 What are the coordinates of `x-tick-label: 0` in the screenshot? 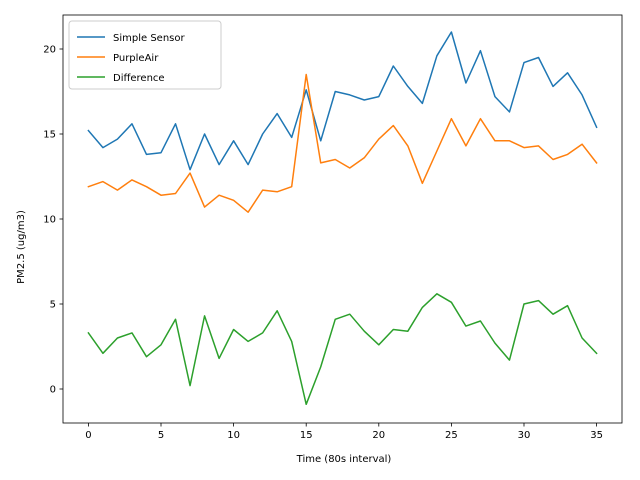 It's located at (88, 435).